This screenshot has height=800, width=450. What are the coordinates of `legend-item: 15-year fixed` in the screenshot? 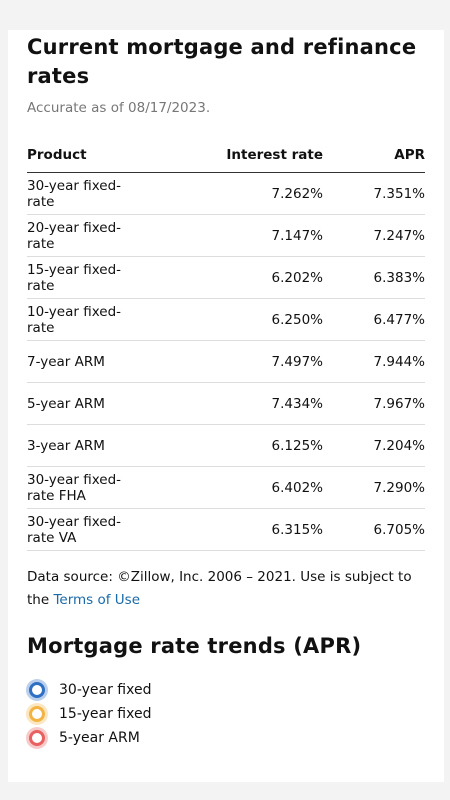 It's located at (89, 714).